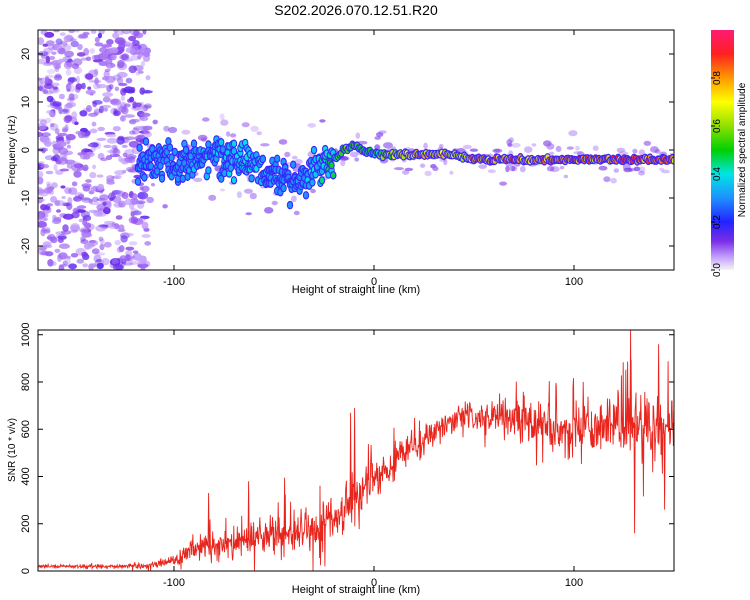  I want to click on y-tick-label: 200, so click(26, 524).